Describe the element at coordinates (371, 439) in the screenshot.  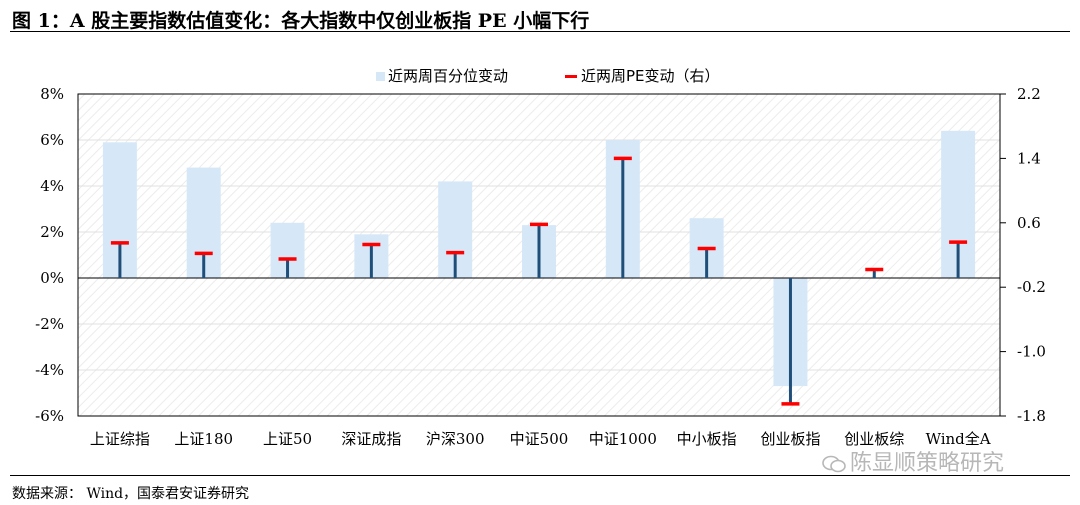
I see `x-category-label: 深证成指` at that location.